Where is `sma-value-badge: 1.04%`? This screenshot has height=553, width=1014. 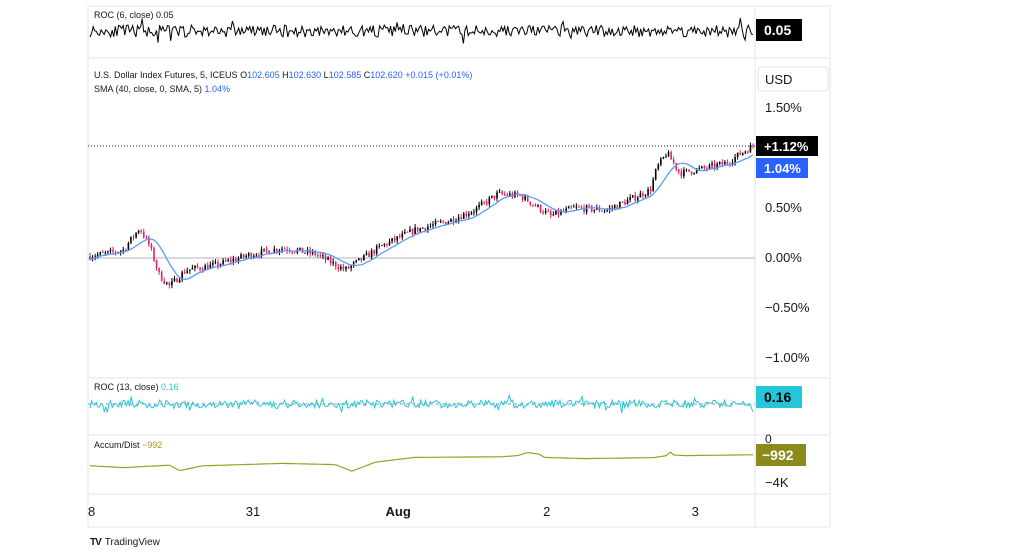 sma-value-badge: 1.04% is located at coordinates (782, 168).